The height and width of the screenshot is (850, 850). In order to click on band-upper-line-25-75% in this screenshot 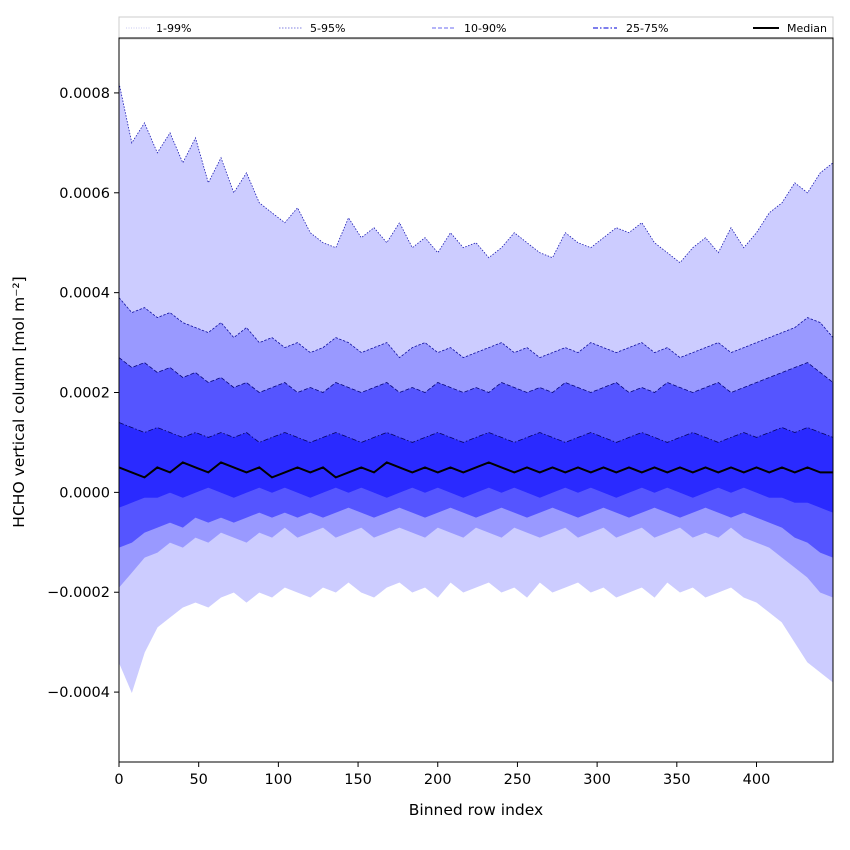, I will do `click(476, 432)`.